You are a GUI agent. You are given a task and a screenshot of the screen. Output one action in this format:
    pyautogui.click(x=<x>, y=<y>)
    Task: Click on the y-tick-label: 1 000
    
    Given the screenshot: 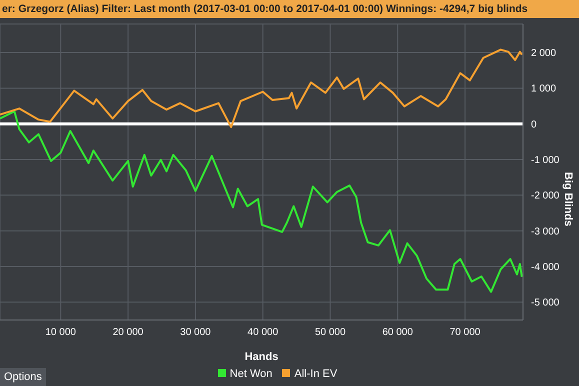 What is the action you would take?
    pyautogui.click(x=543, y=89)
    